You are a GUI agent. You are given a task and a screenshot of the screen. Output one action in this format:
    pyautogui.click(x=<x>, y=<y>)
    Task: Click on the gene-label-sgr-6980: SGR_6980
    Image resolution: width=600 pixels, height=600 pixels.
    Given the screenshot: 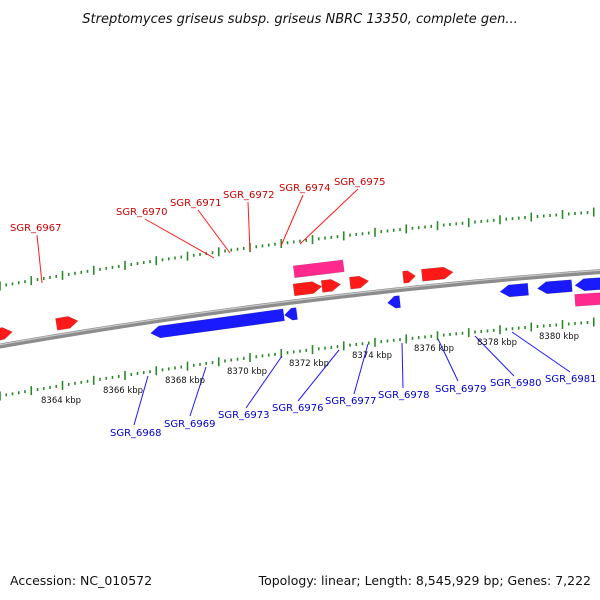 What is the action you would take?
    pyautogui.click(x=516, y=383)
    